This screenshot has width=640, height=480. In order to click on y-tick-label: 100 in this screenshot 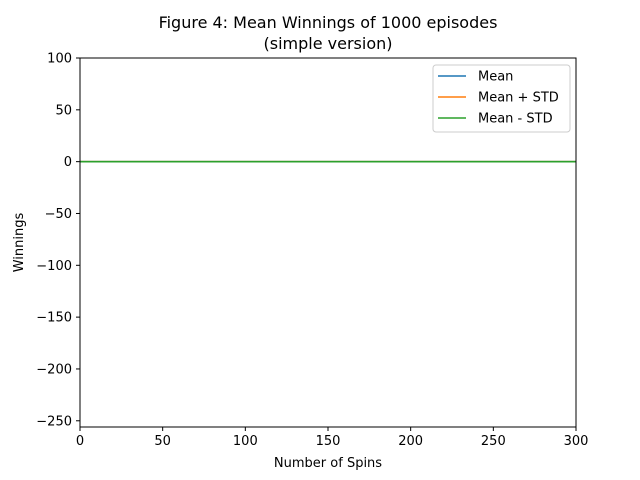, I will do `click(59, 59)`.